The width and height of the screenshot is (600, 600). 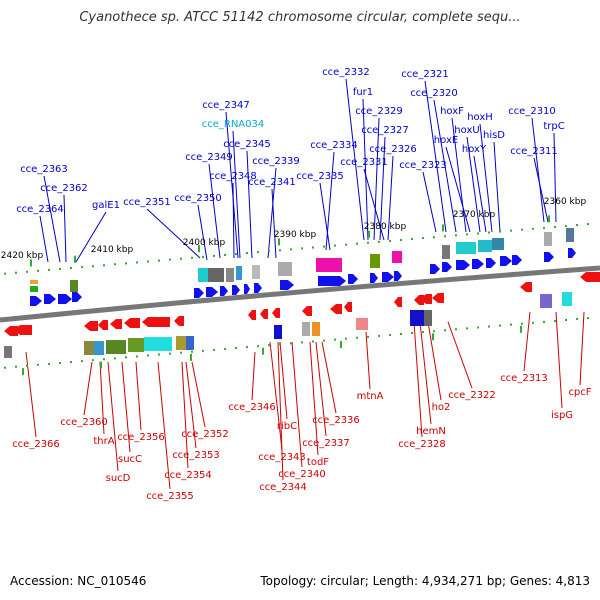 What do you see at coordinates (302, 474) in the screenshot?
I see `gene-label-cce_2340: cce_2340` at bounding box center [302, 474].